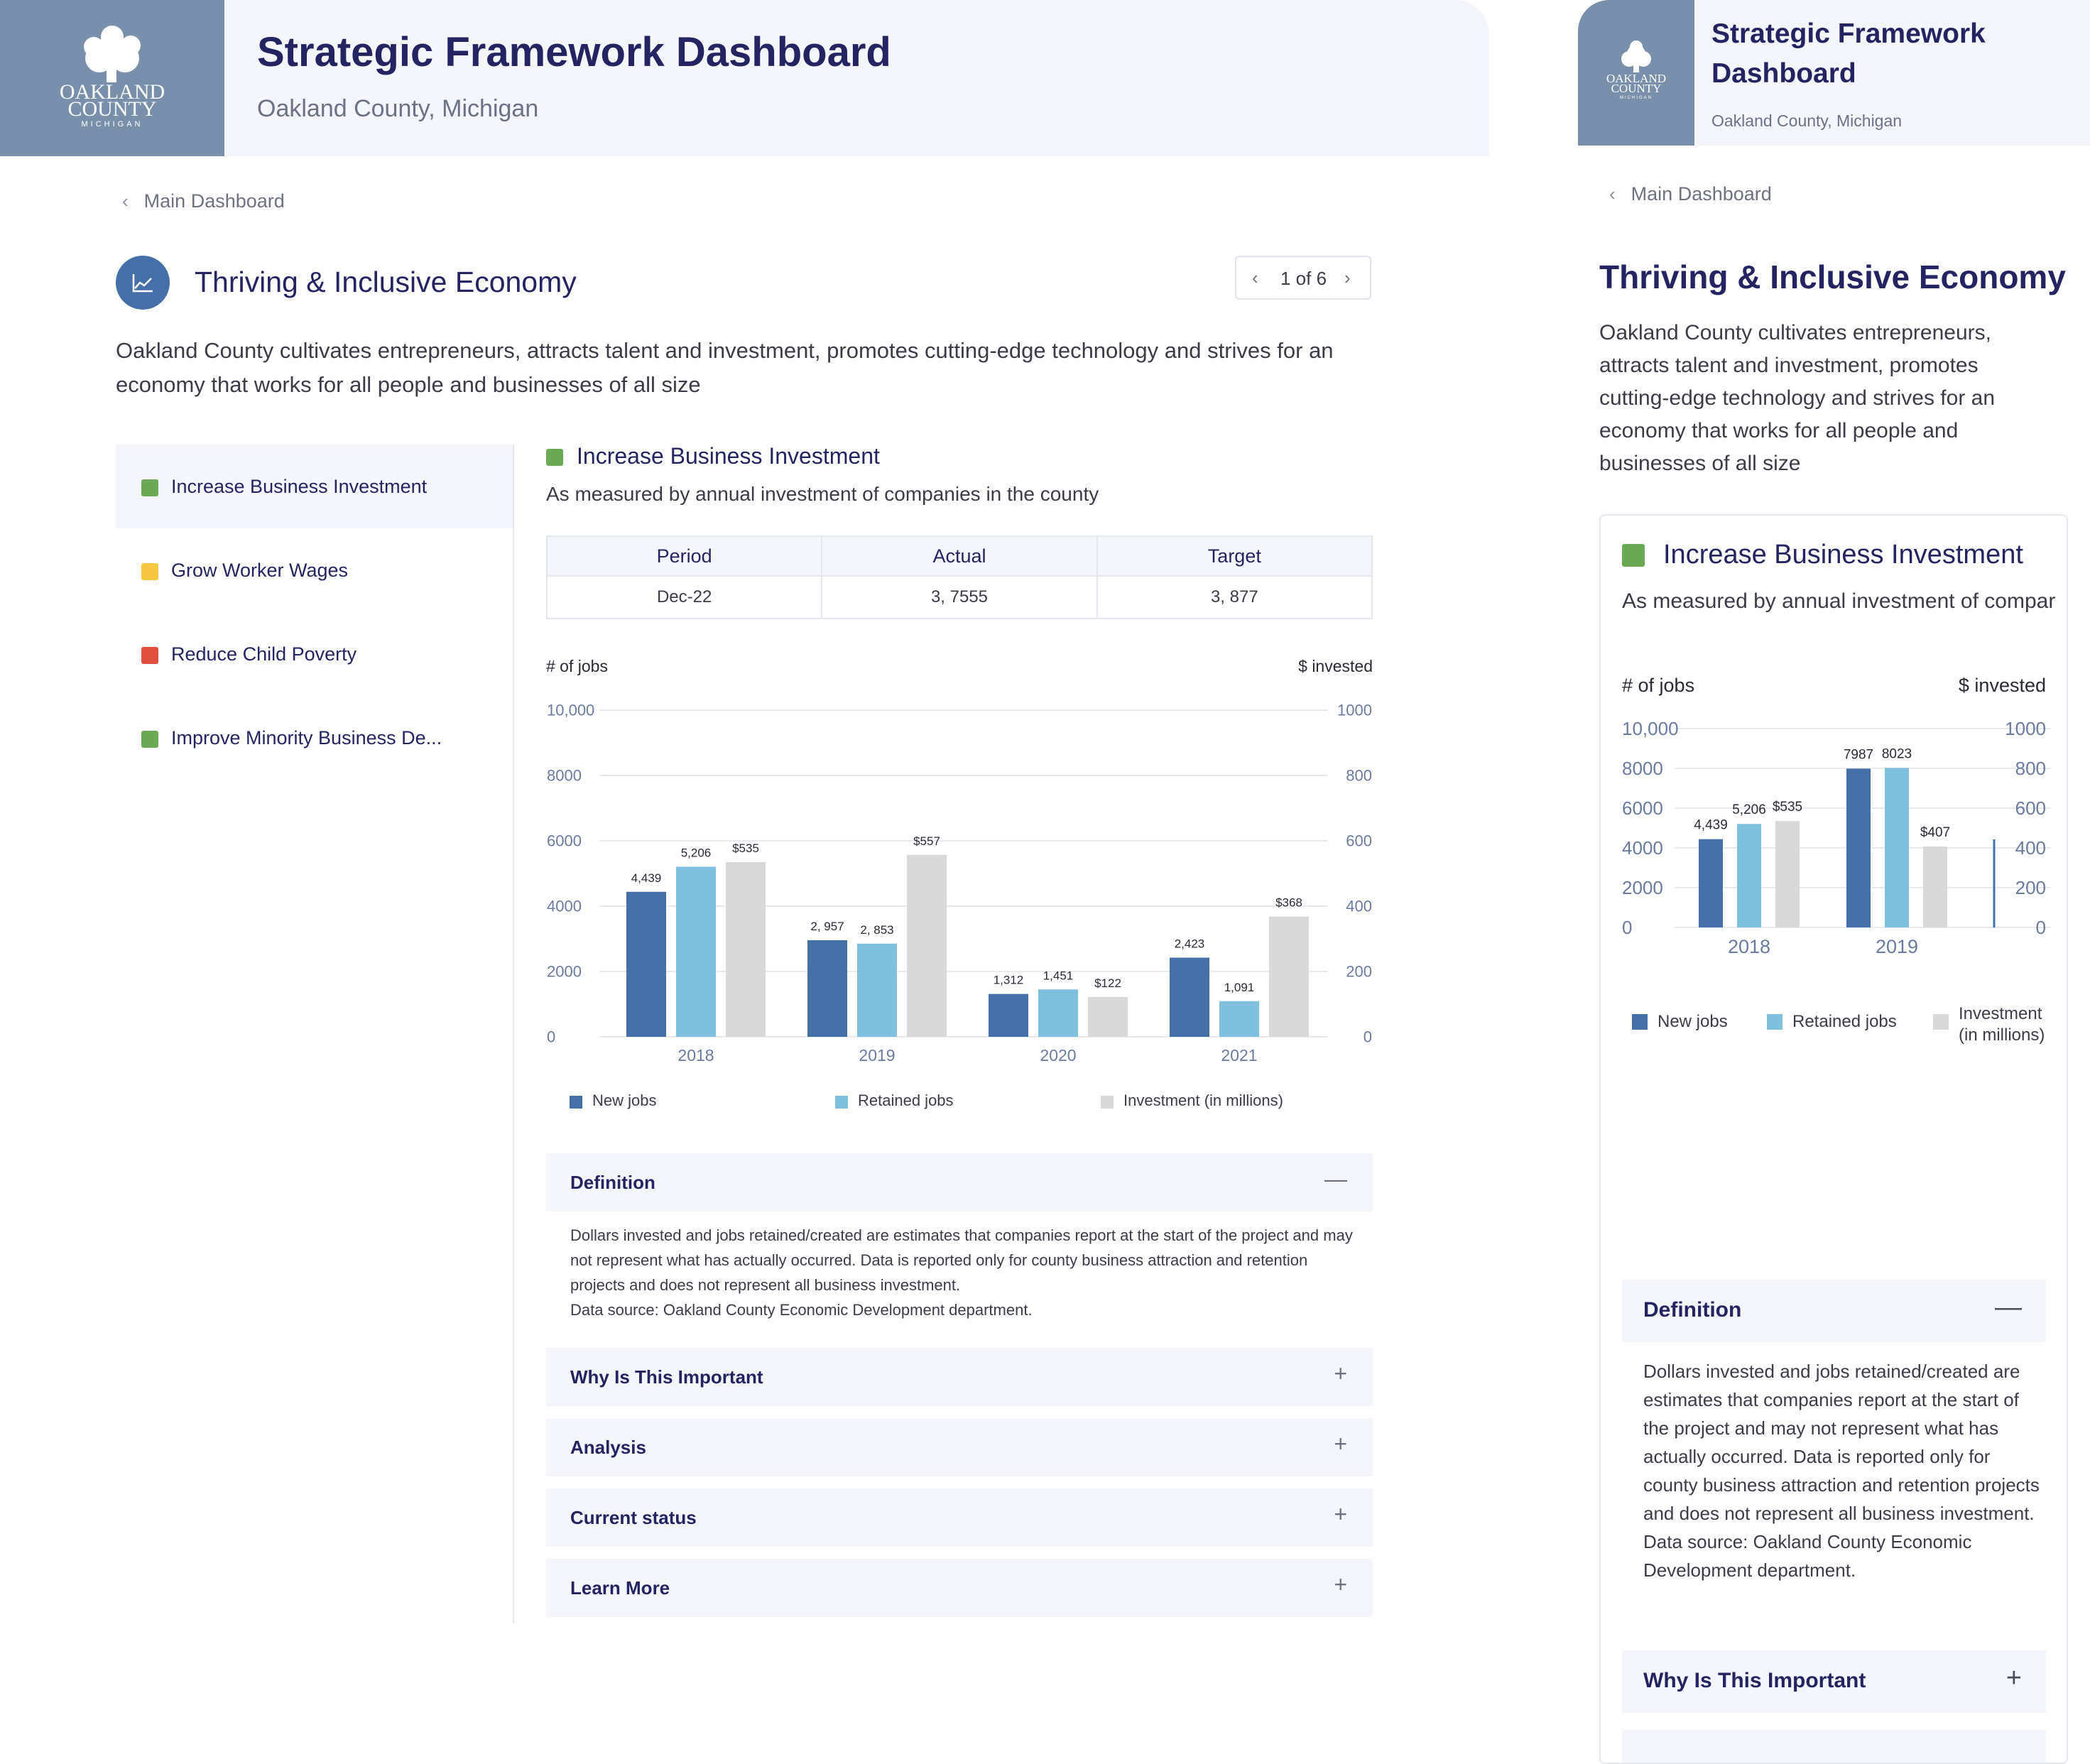  I want to click on logo-text-michigan: MICHIGAN, so click(1636, 98).